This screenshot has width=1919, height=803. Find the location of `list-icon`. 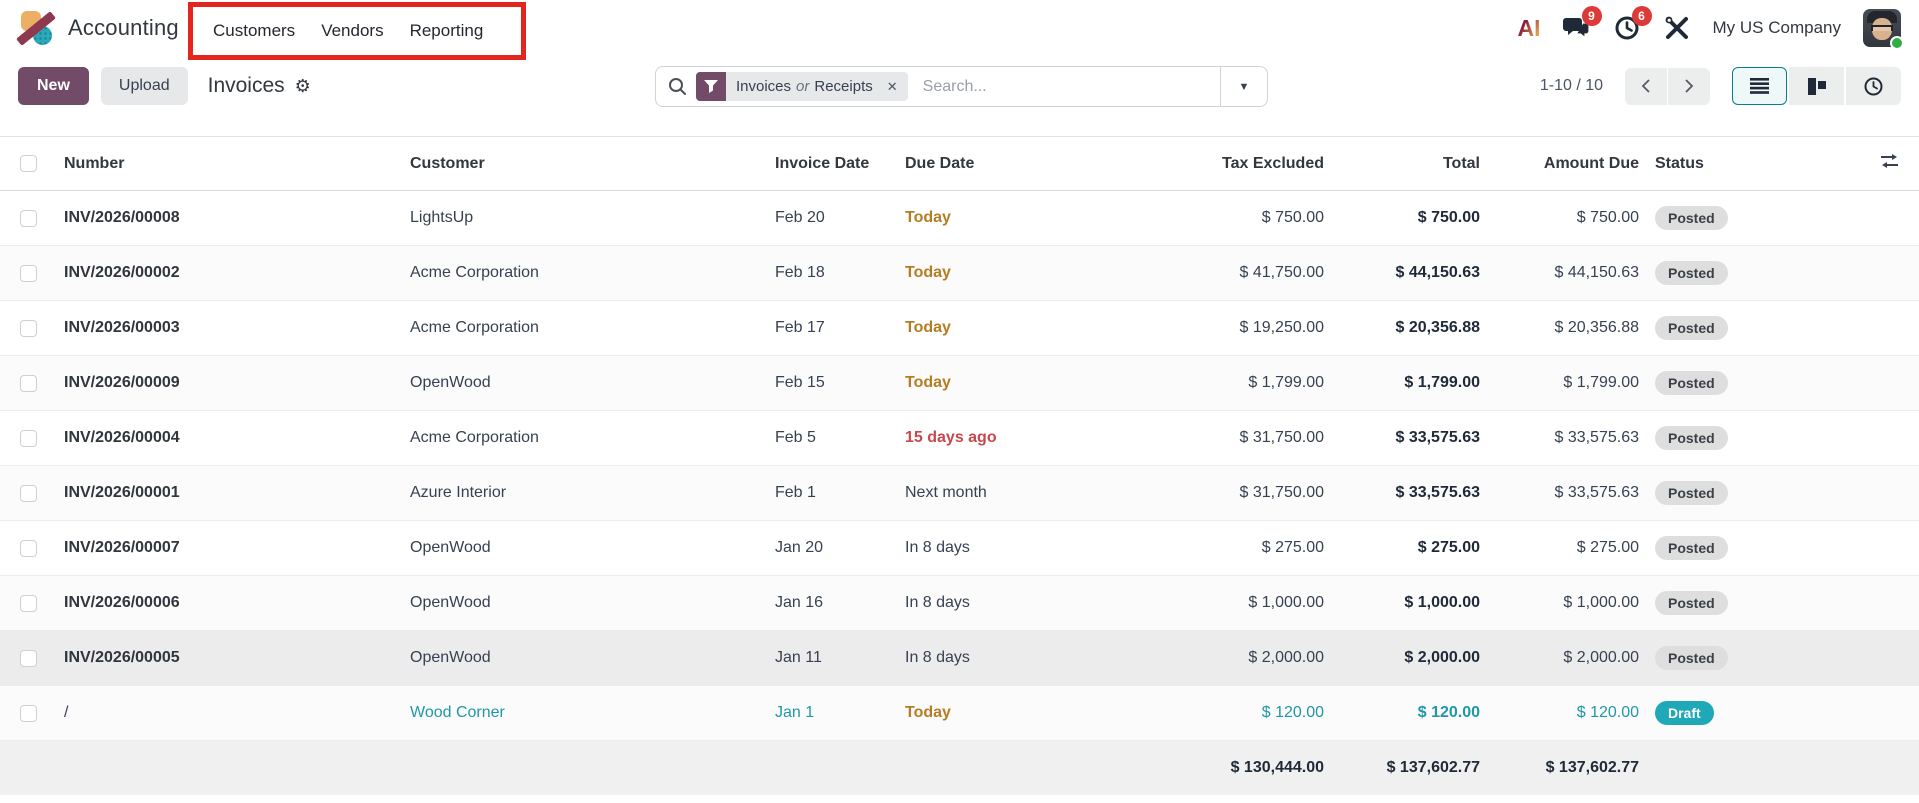

list-icon is located at coordinates (1759, 86).